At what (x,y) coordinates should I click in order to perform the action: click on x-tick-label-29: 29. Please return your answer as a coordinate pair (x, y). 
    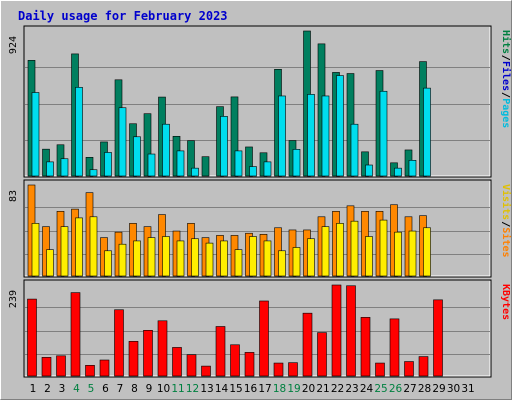
    Looking at the image, I should click on (438, 389).